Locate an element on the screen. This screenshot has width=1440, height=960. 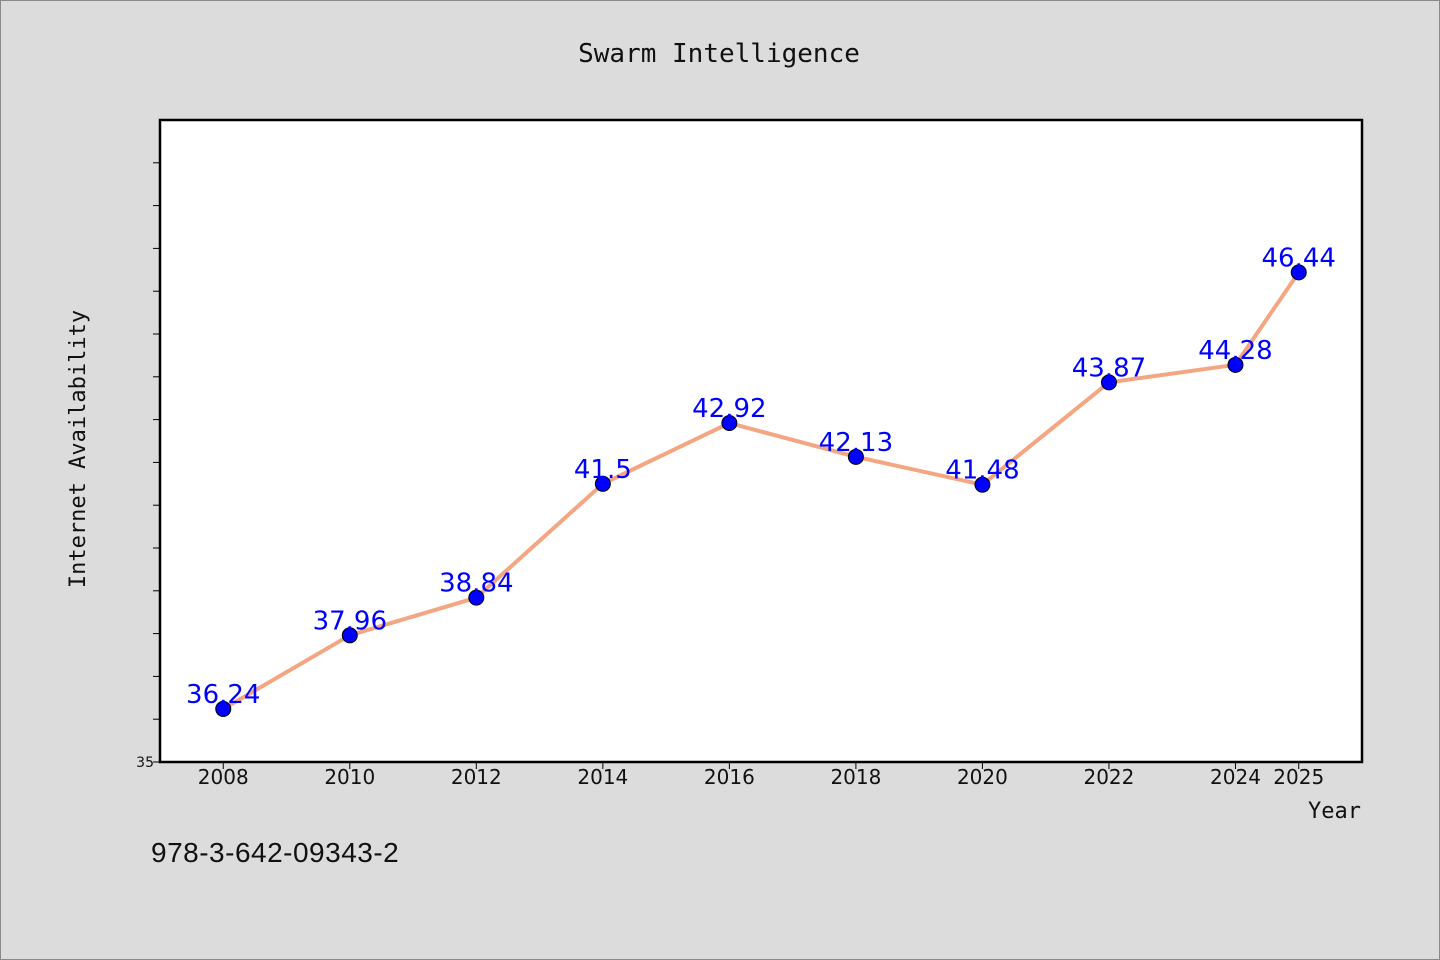
isbn-text: 978-3-642-09343-2 is located at coordinates (275, 852).